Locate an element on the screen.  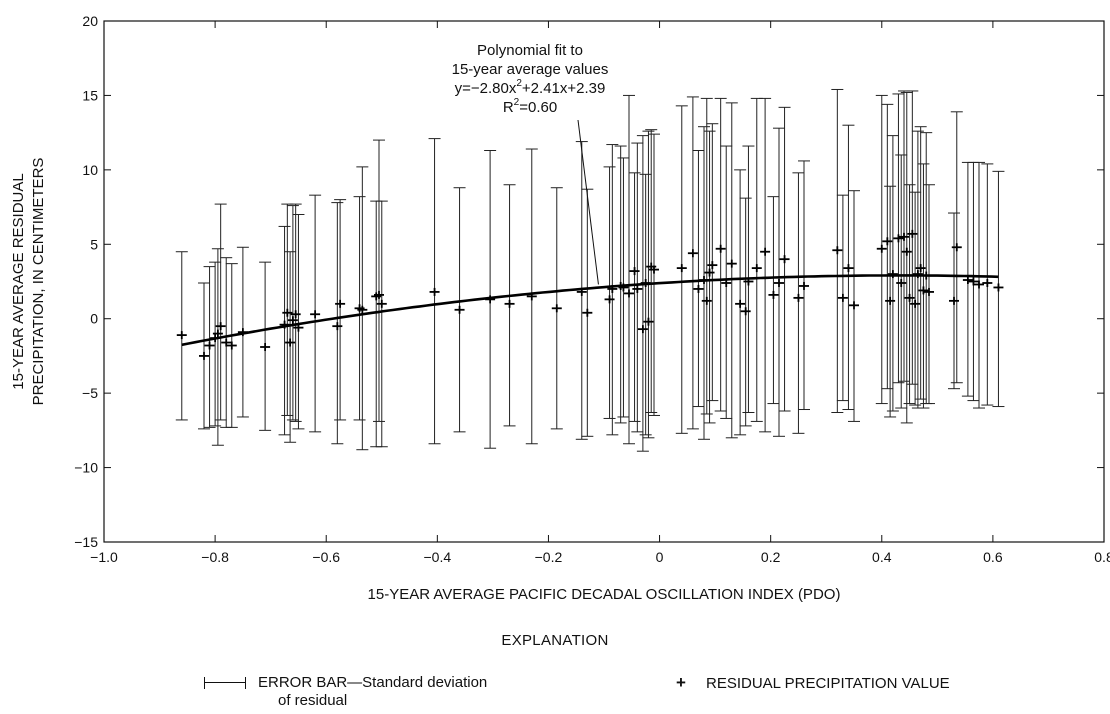
x-tick-label: −1.0 is located at coordinates (104, 557).